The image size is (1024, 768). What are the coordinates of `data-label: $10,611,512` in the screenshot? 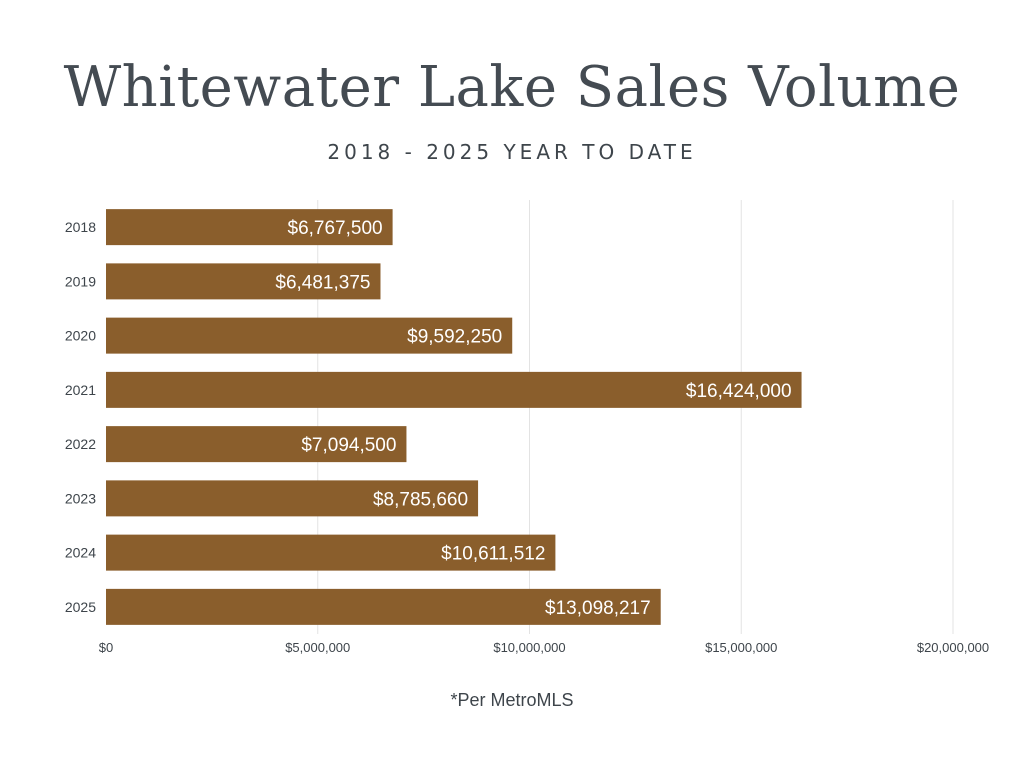 It's located at (493, 554).